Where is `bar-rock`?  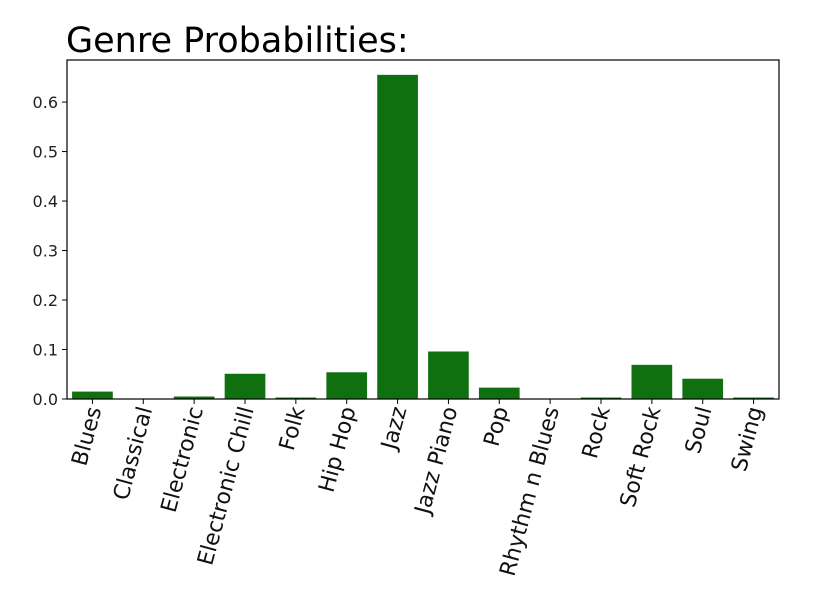 bar-rock is located at coordinates (601, 398).